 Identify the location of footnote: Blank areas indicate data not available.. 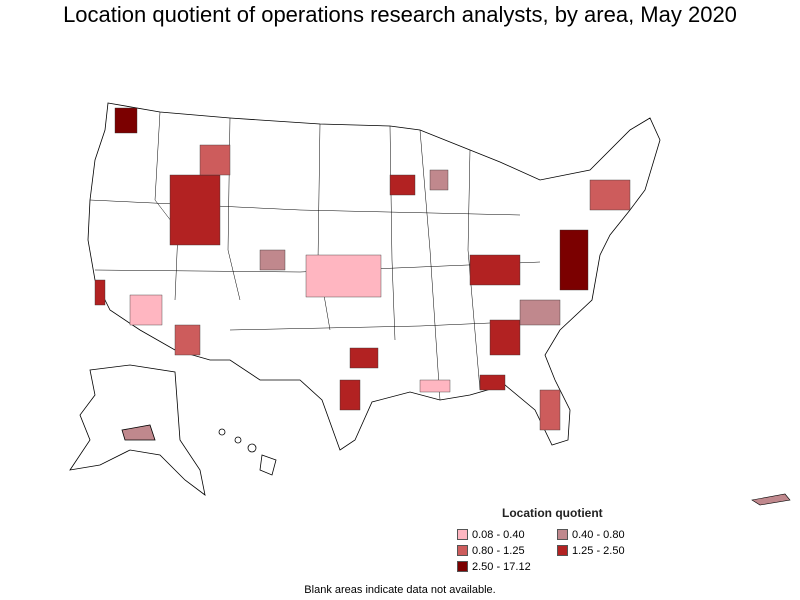
(400, 590).